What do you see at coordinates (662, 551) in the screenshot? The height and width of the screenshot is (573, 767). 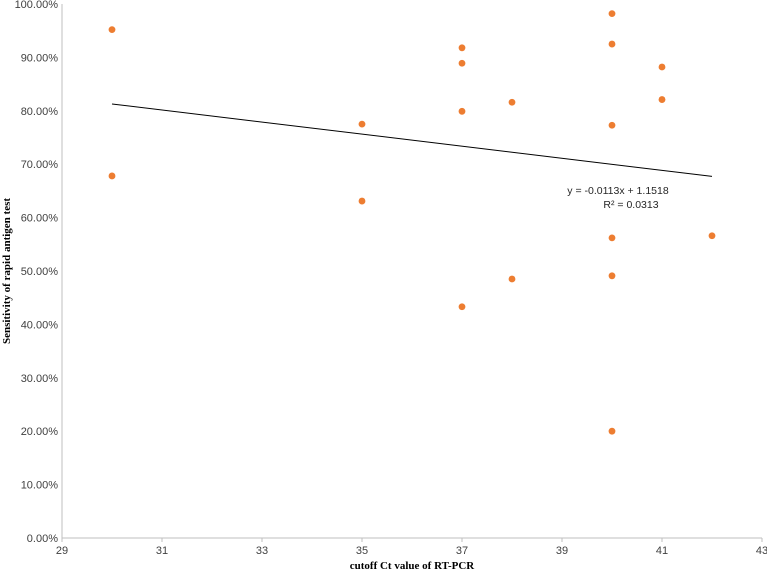 I see `x-tick-label: 41` at bounding box center [662, 551].